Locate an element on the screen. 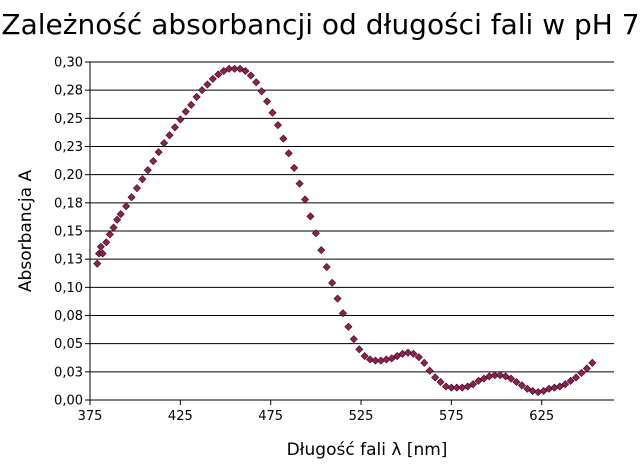 The image size is (641, 469). y-tick-label: 0,23 is located at coordinates (68, 147).